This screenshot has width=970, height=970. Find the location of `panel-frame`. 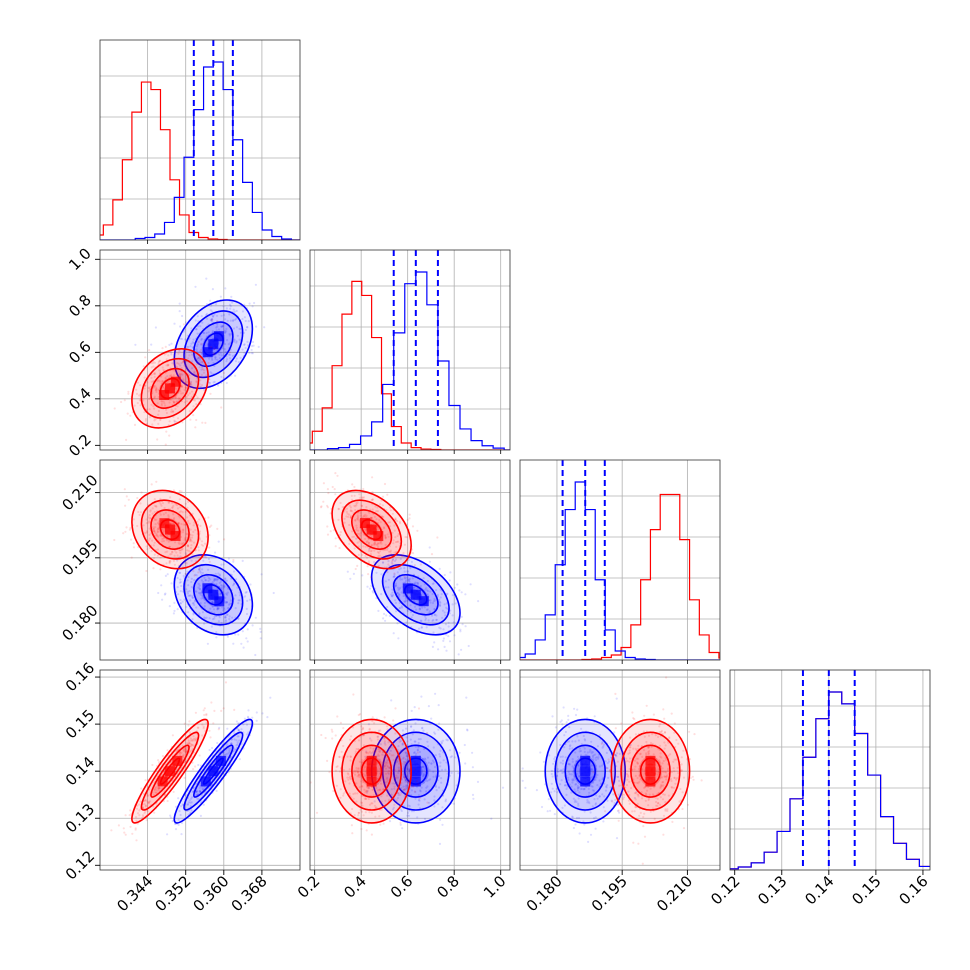

panel-frame is located at coordinates (410, 560).